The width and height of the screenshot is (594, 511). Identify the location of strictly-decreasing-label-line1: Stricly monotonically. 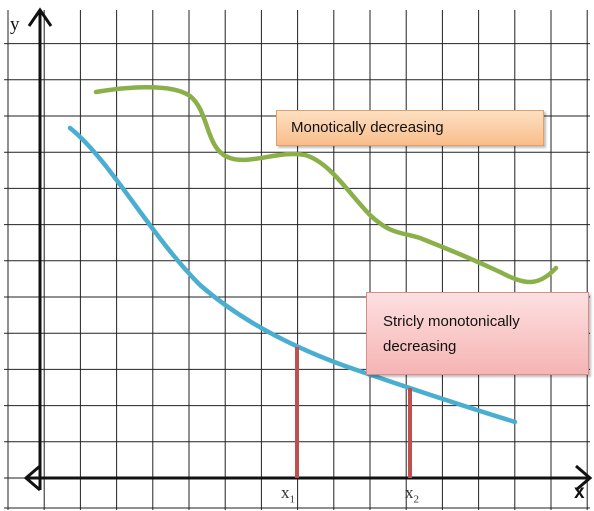
(451, 321).